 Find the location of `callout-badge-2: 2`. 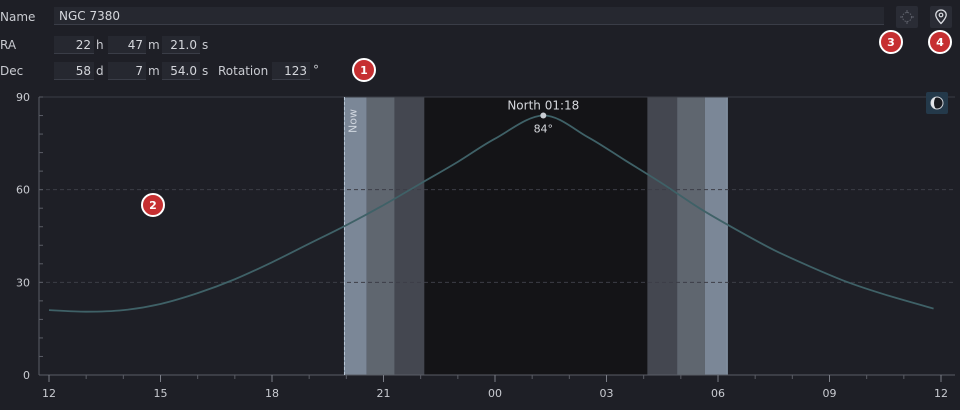

callout-badge-2: 2 is located at coordinates (153, 205).